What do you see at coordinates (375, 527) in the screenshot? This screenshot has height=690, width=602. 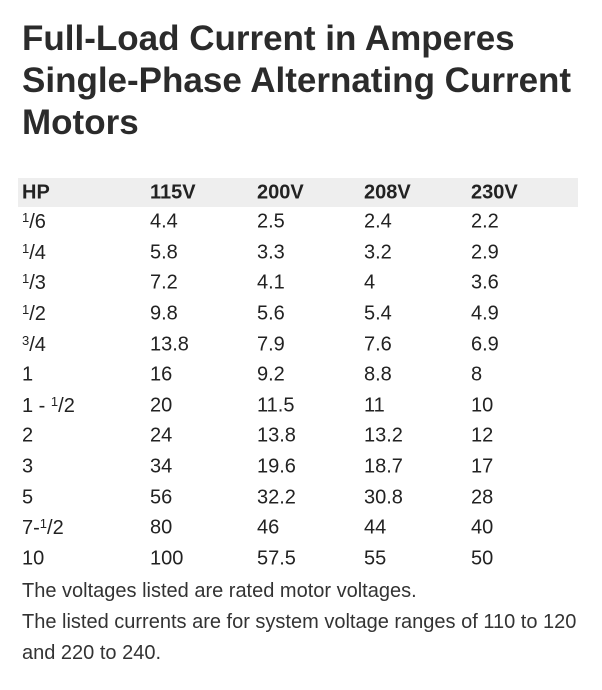 I see `table-cell: 44` at bounding box center [375, 527].